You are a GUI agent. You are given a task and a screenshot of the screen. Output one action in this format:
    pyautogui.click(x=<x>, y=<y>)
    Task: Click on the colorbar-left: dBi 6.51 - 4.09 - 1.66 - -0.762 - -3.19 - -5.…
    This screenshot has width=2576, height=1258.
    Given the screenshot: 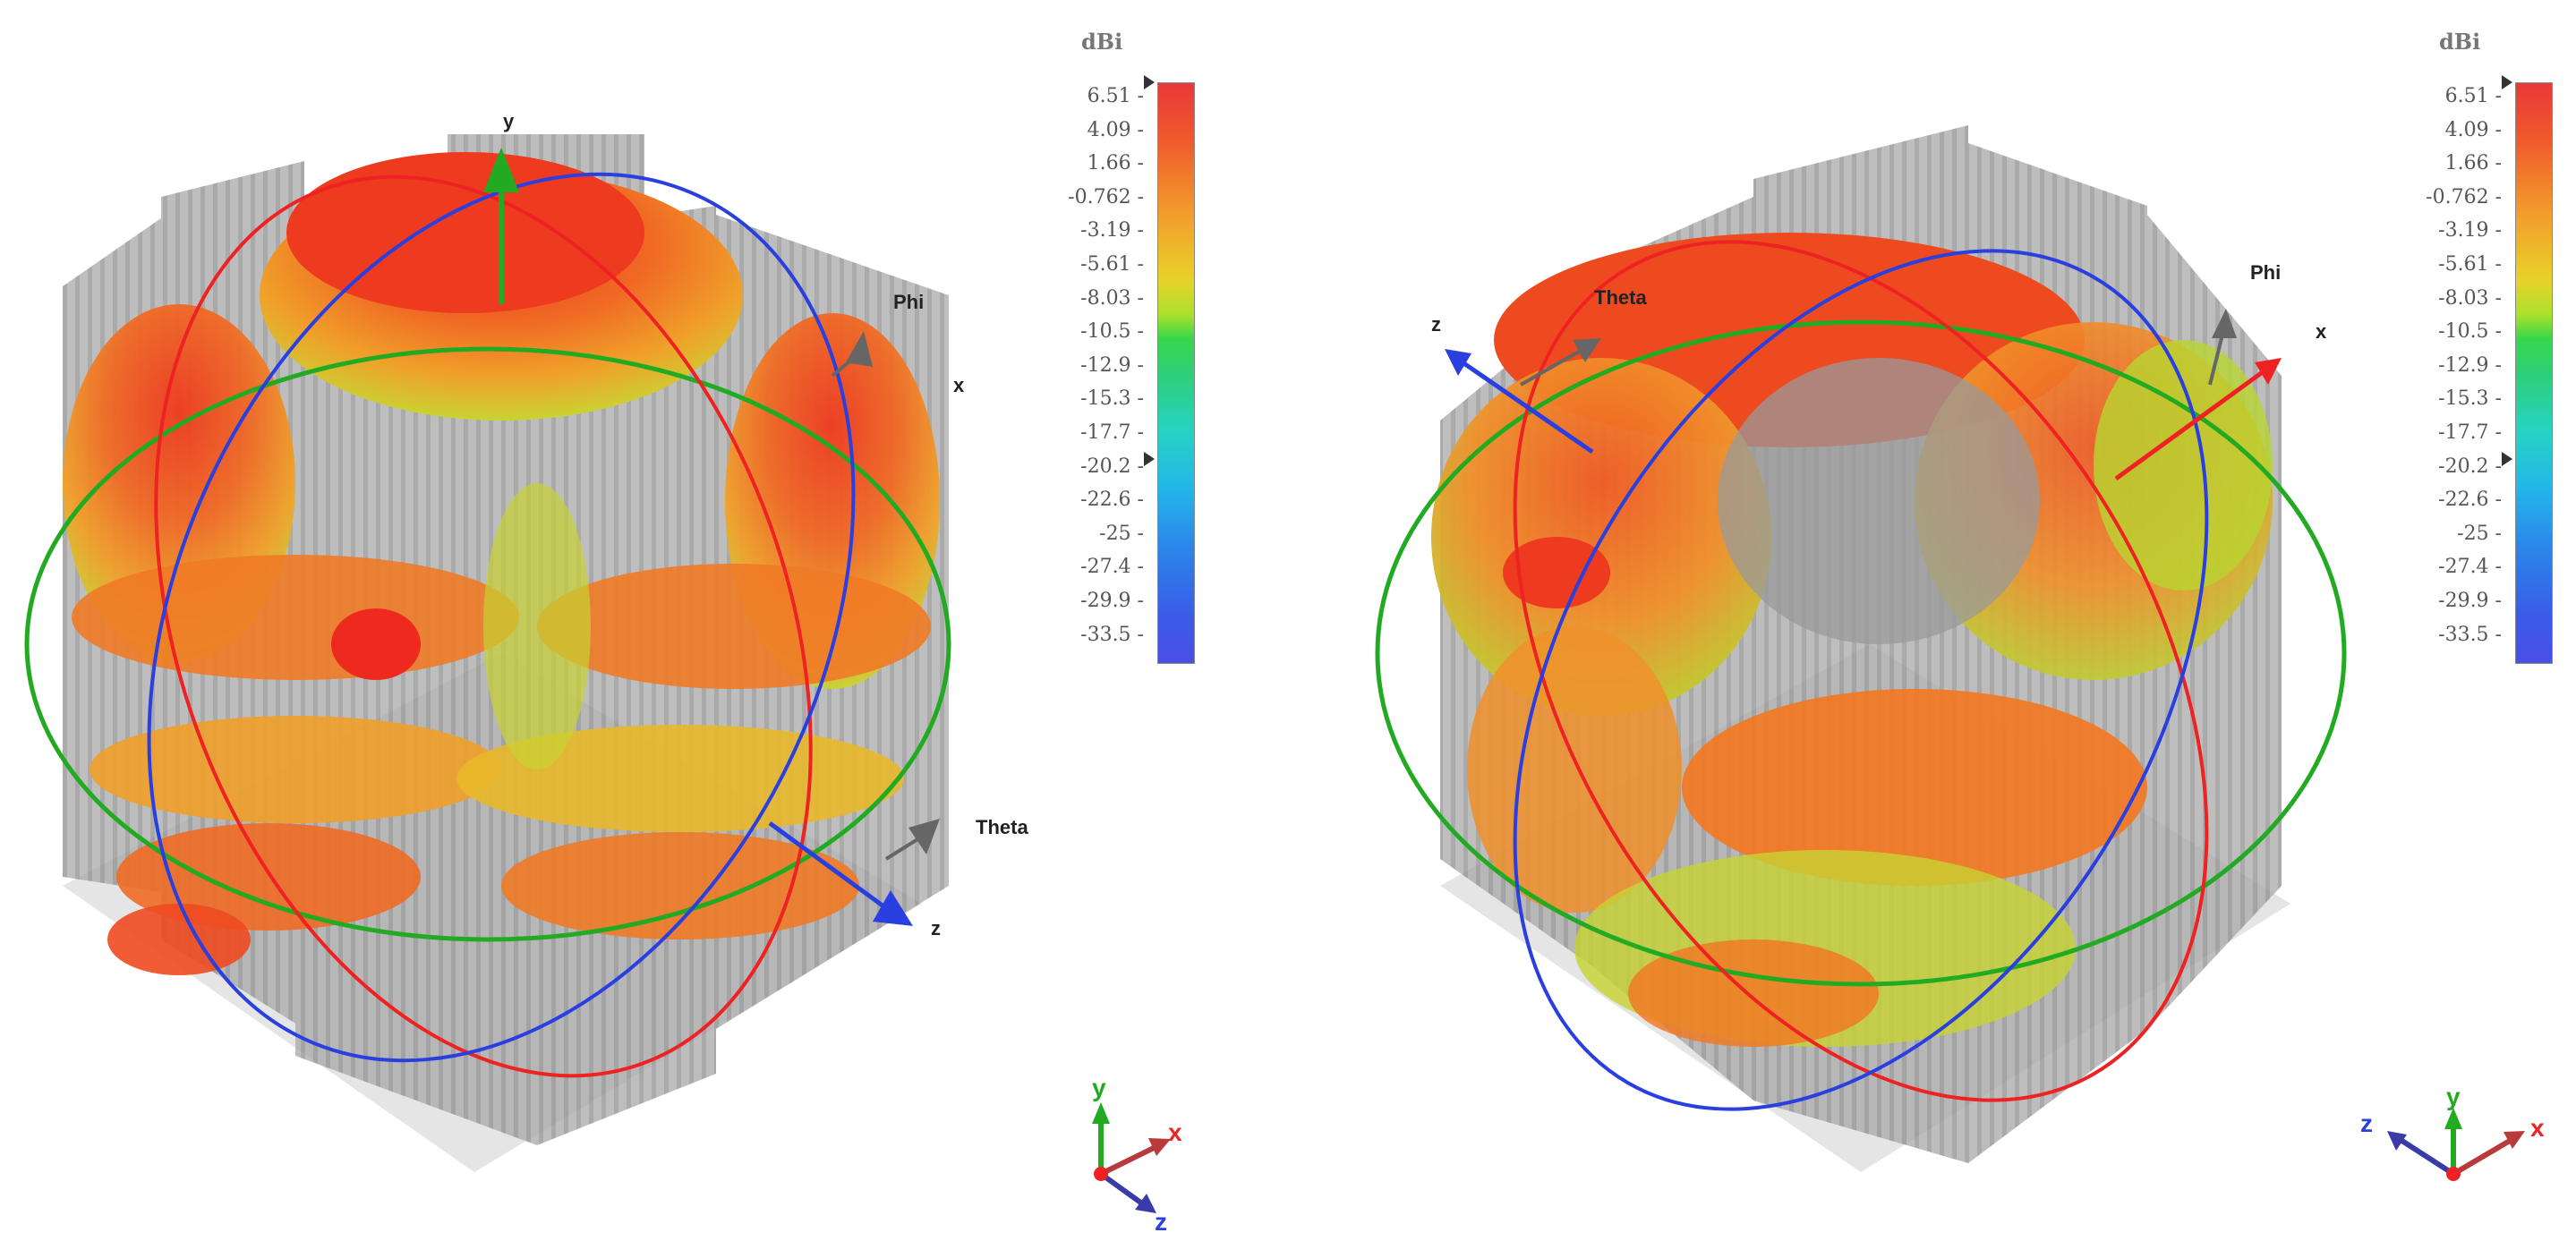 What is the action you would take?
    pyautogui.click(x=1118, y=346)
    